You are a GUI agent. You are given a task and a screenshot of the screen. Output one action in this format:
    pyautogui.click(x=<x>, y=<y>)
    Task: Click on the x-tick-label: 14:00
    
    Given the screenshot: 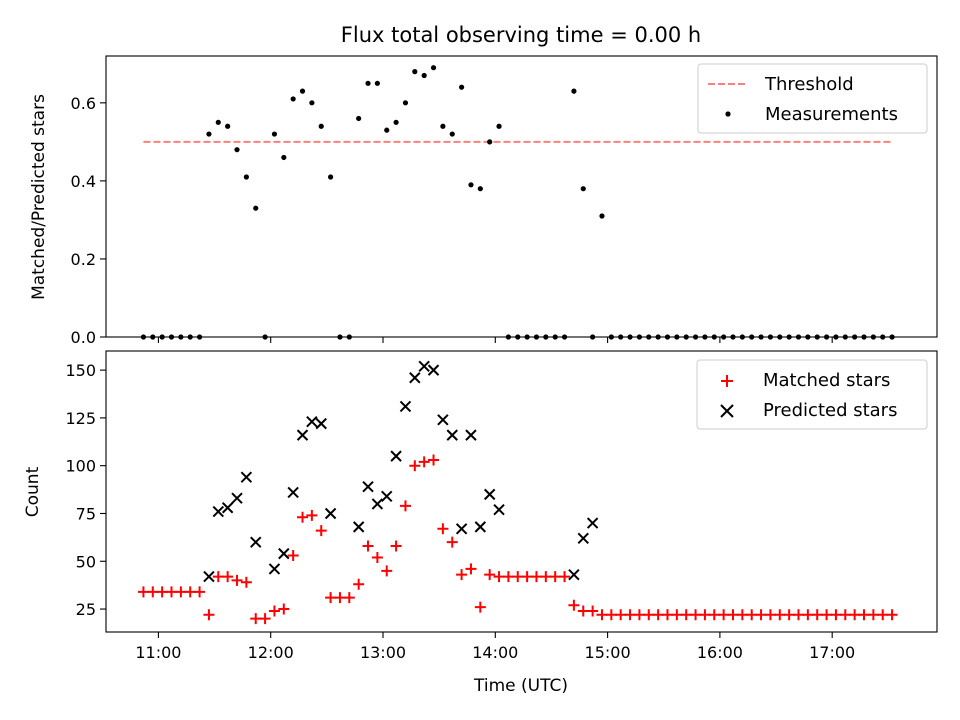 What is the action you would take?
    pyautogui.click(x=495, y=652)
    